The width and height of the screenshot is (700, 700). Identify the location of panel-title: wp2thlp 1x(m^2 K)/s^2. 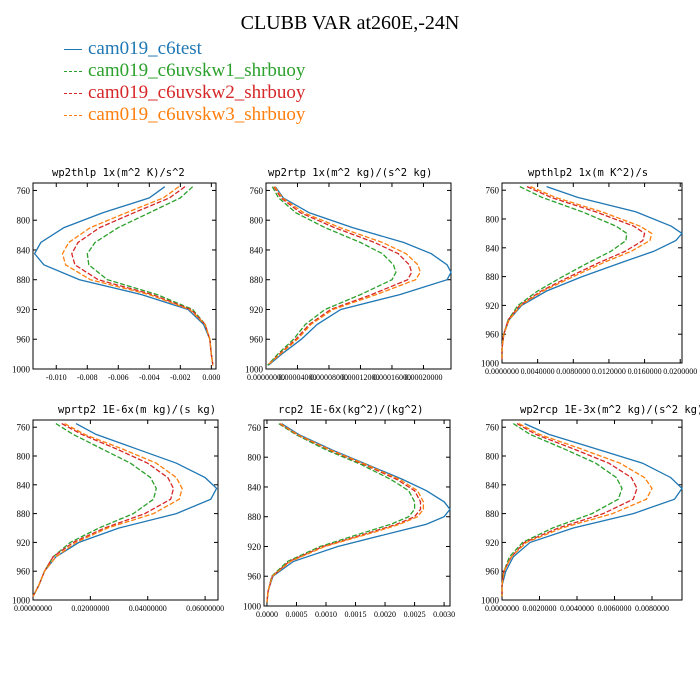
(118, 173).